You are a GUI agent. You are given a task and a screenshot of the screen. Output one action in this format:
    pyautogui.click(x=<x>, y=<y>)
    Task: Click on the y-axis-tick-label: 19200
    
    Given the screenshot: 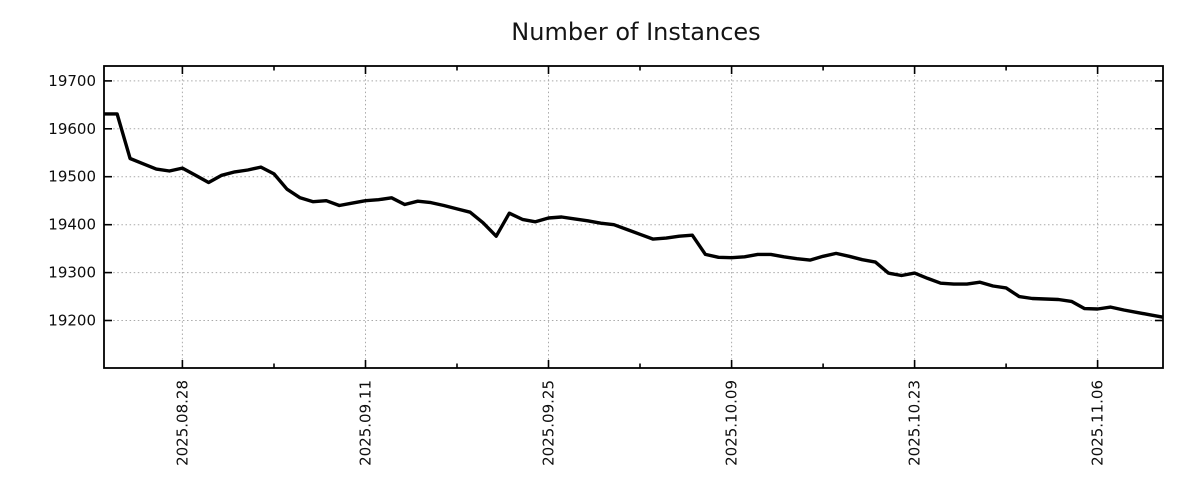 What is the action you would take?
    pyautogui.click(x=72, y=321)
    